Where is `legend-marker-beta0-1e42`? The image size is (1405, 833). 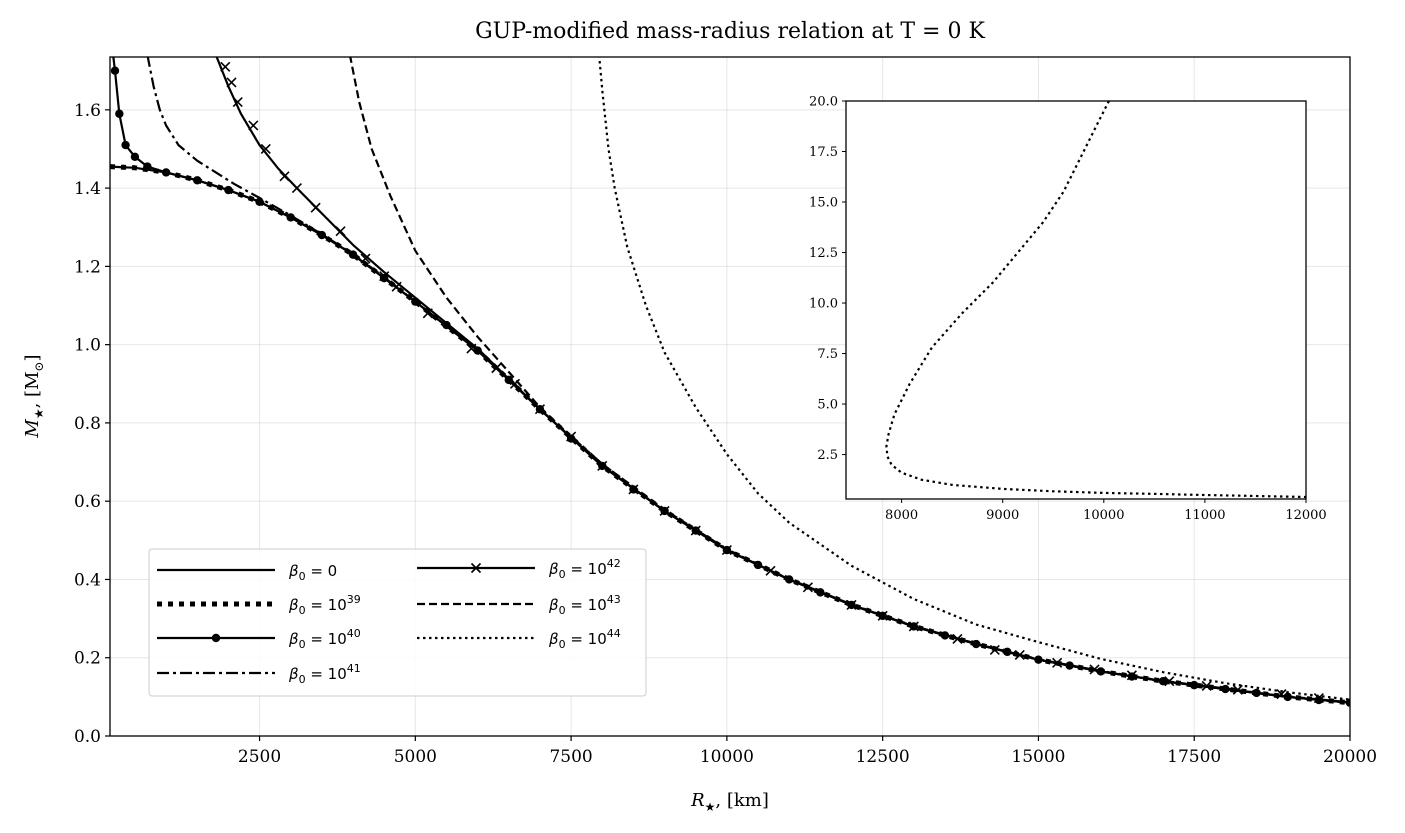 legend-marker-beta0-1e42 is located at coordinates (476, 568).